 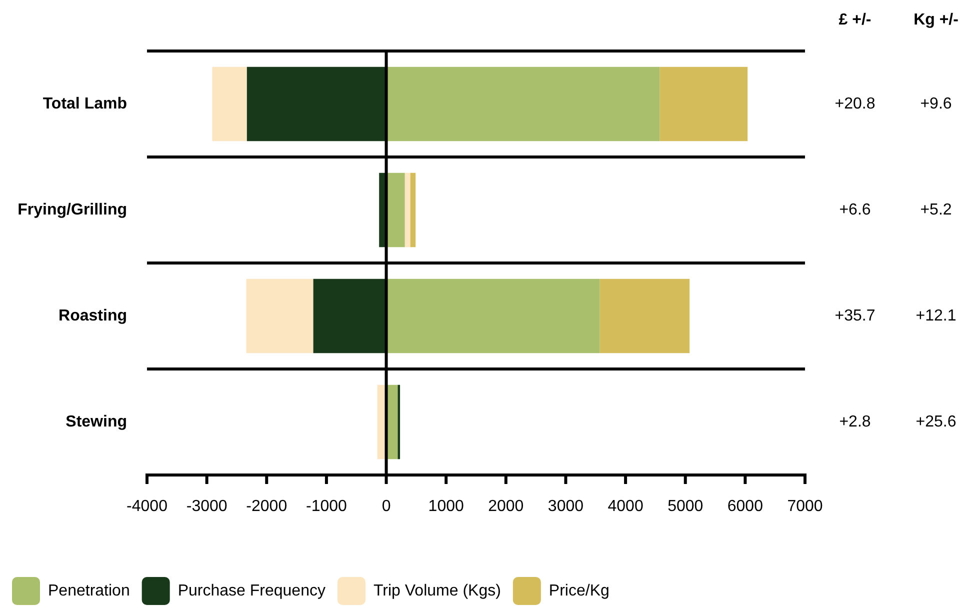 I want to click on y-tick-label: Stewing, so click(x=96, y=421).